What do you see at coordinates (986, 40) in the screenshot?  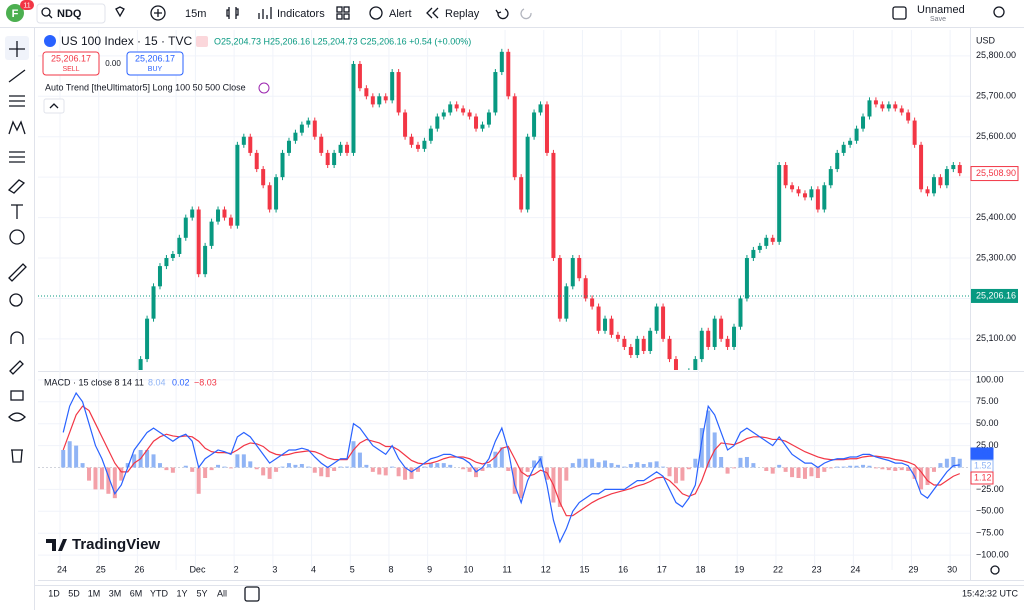 I see `currency-label: USD` at bounding box center [986, 40].